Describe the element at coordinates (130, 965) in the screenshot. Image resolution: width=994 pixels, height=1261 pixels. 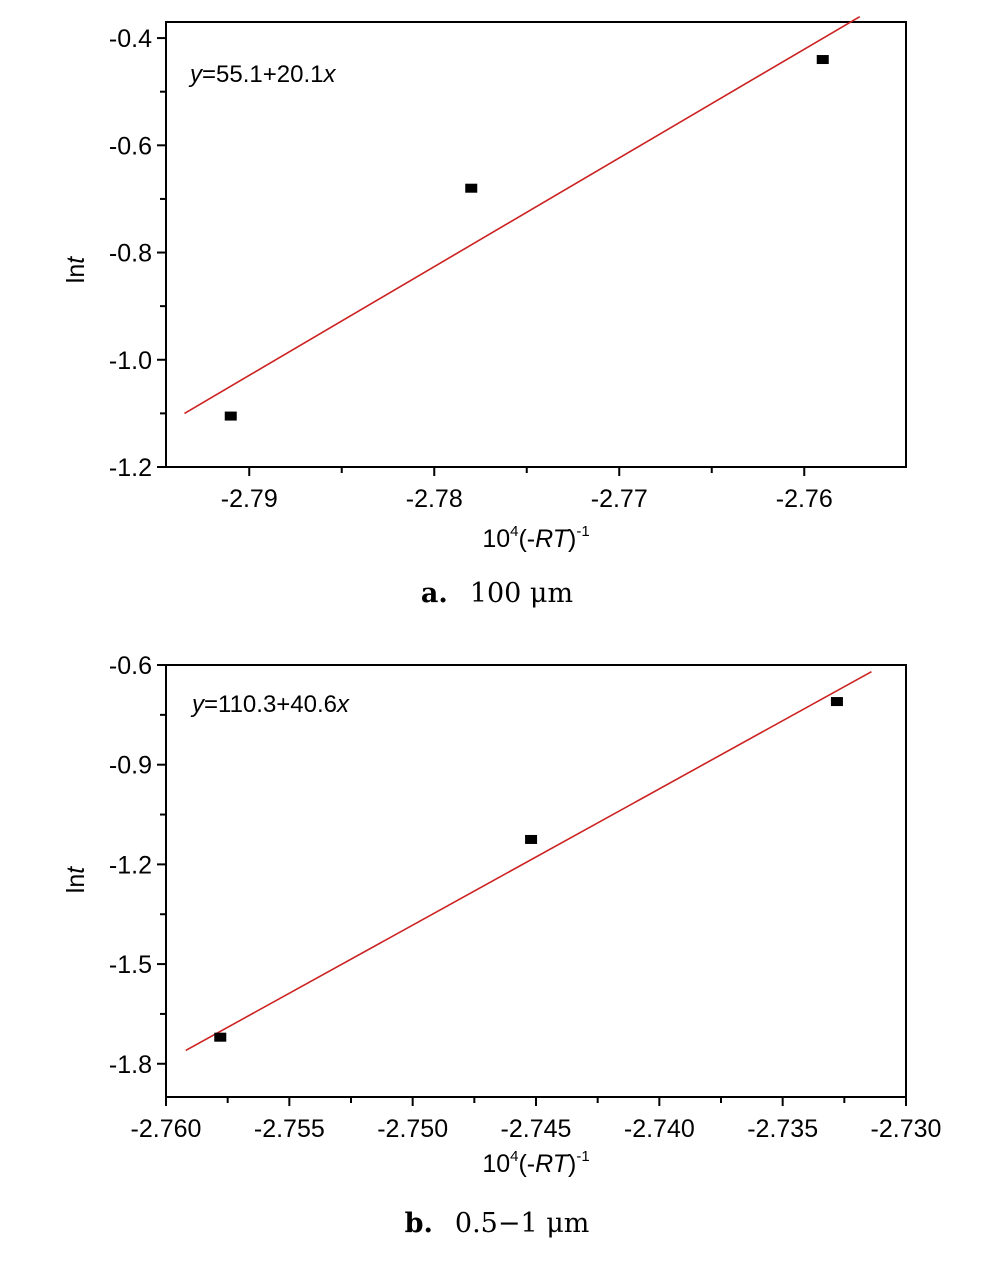
I see `panel-b-ytick-label: -1.5` at that location.